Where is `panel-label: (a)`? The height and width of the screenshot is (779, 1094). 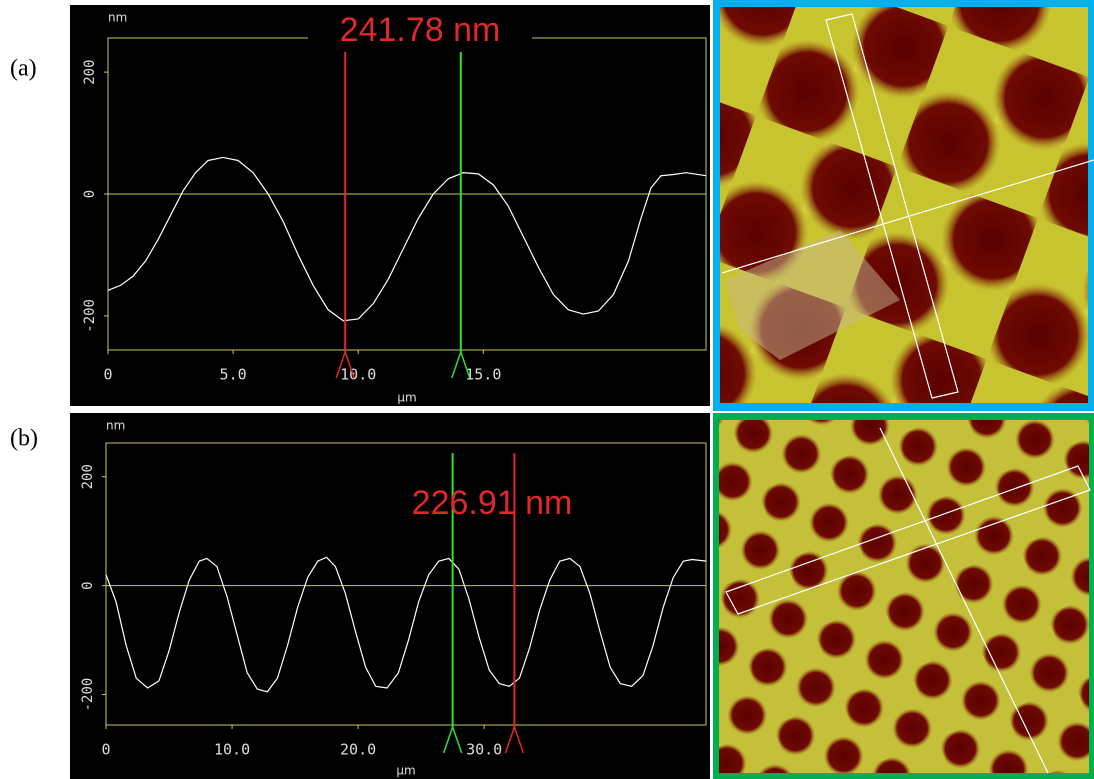
panel-label: (a) is located at coordinates (23, 69).